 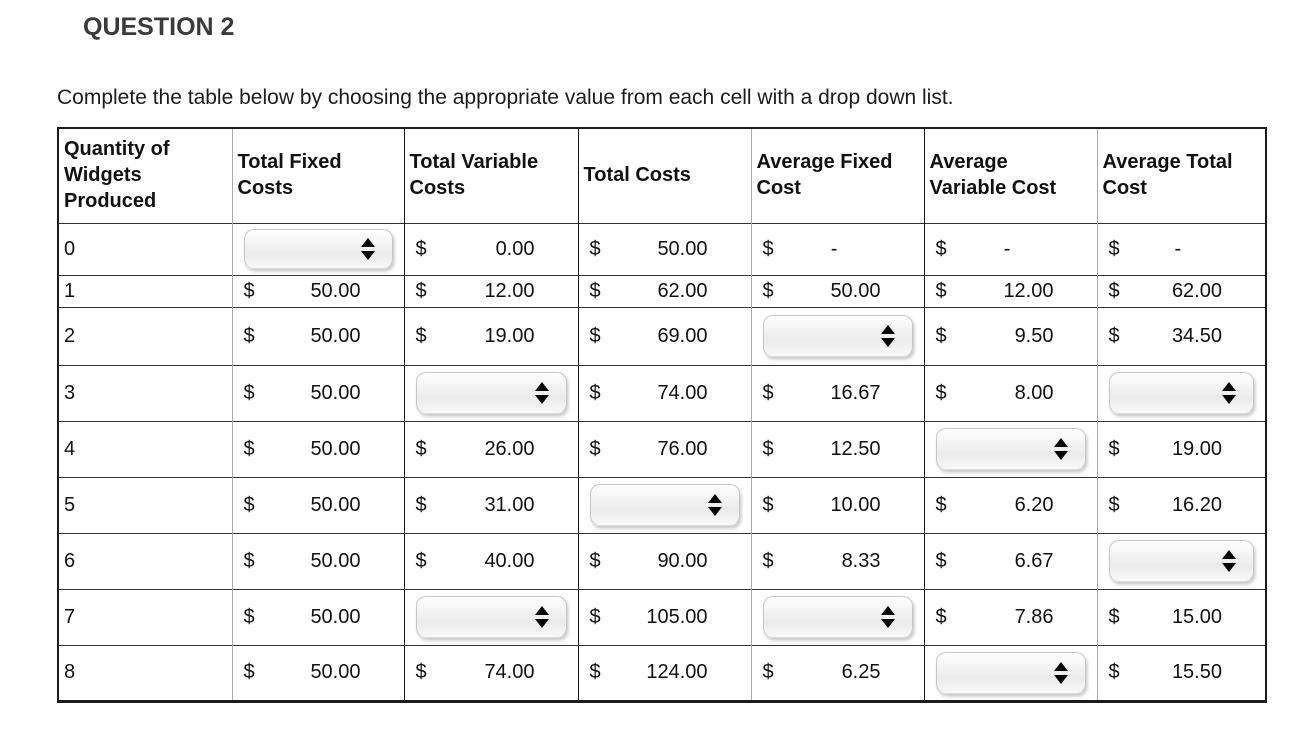 What do you see at coordinates (145, 175) in the screenshot?
I see `column-header-quantity: Quantity of Widgets Produced` at bounding box center [145, 175].